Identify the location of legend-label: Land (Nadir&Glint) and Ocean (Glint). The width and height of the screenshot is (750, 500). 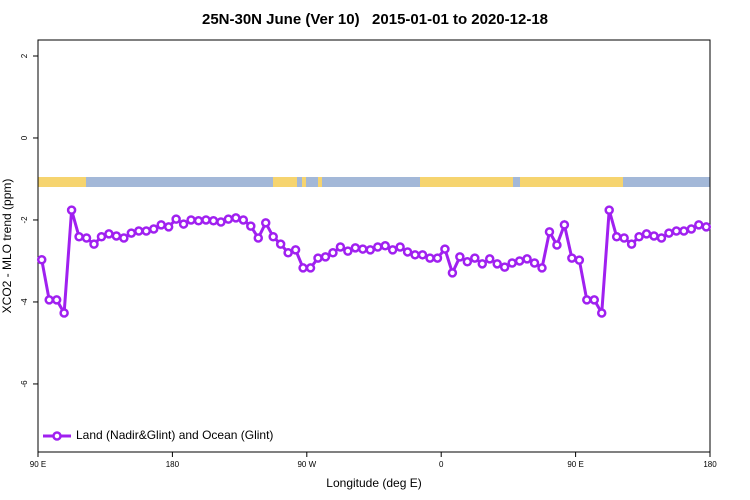
(174, 435).